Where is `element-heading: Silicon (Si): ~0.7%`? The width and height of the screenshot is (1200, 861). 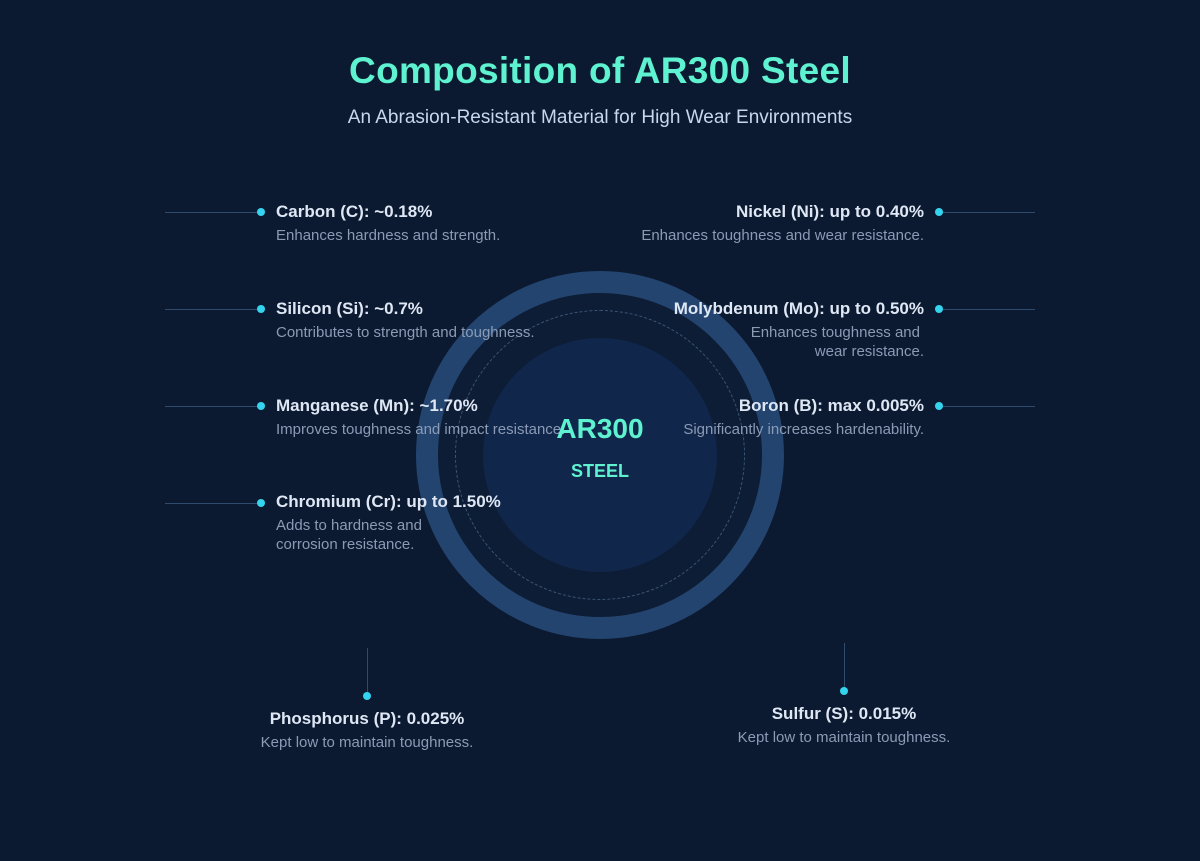
element-heading: Silicon (Si): ~0.7% is located at coordinates (349, 308).